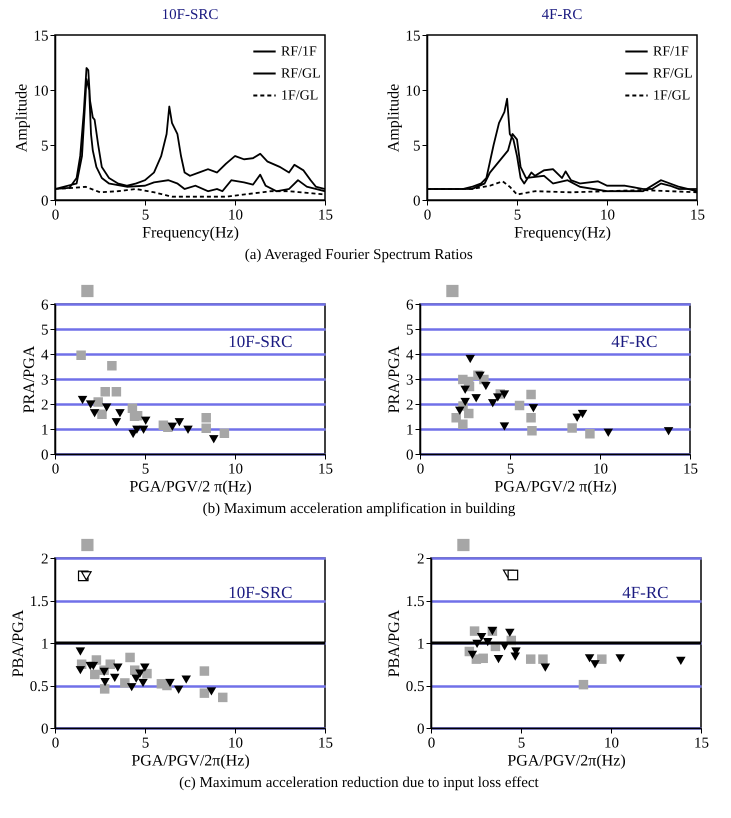 The image size is (731, 818). What do you see at coordinates (359, 508) in the screenshot?
I see `text: (b) Maximum acceleration amplification in building` at bounding box center [359, 508].